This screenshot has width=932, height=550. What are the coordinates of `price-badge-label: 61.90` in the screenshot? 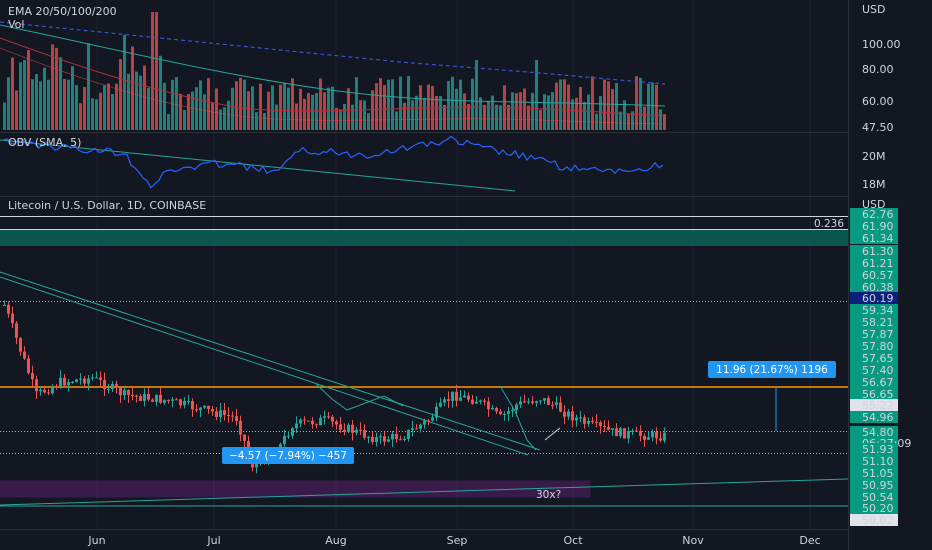 It's located at (878, 226).